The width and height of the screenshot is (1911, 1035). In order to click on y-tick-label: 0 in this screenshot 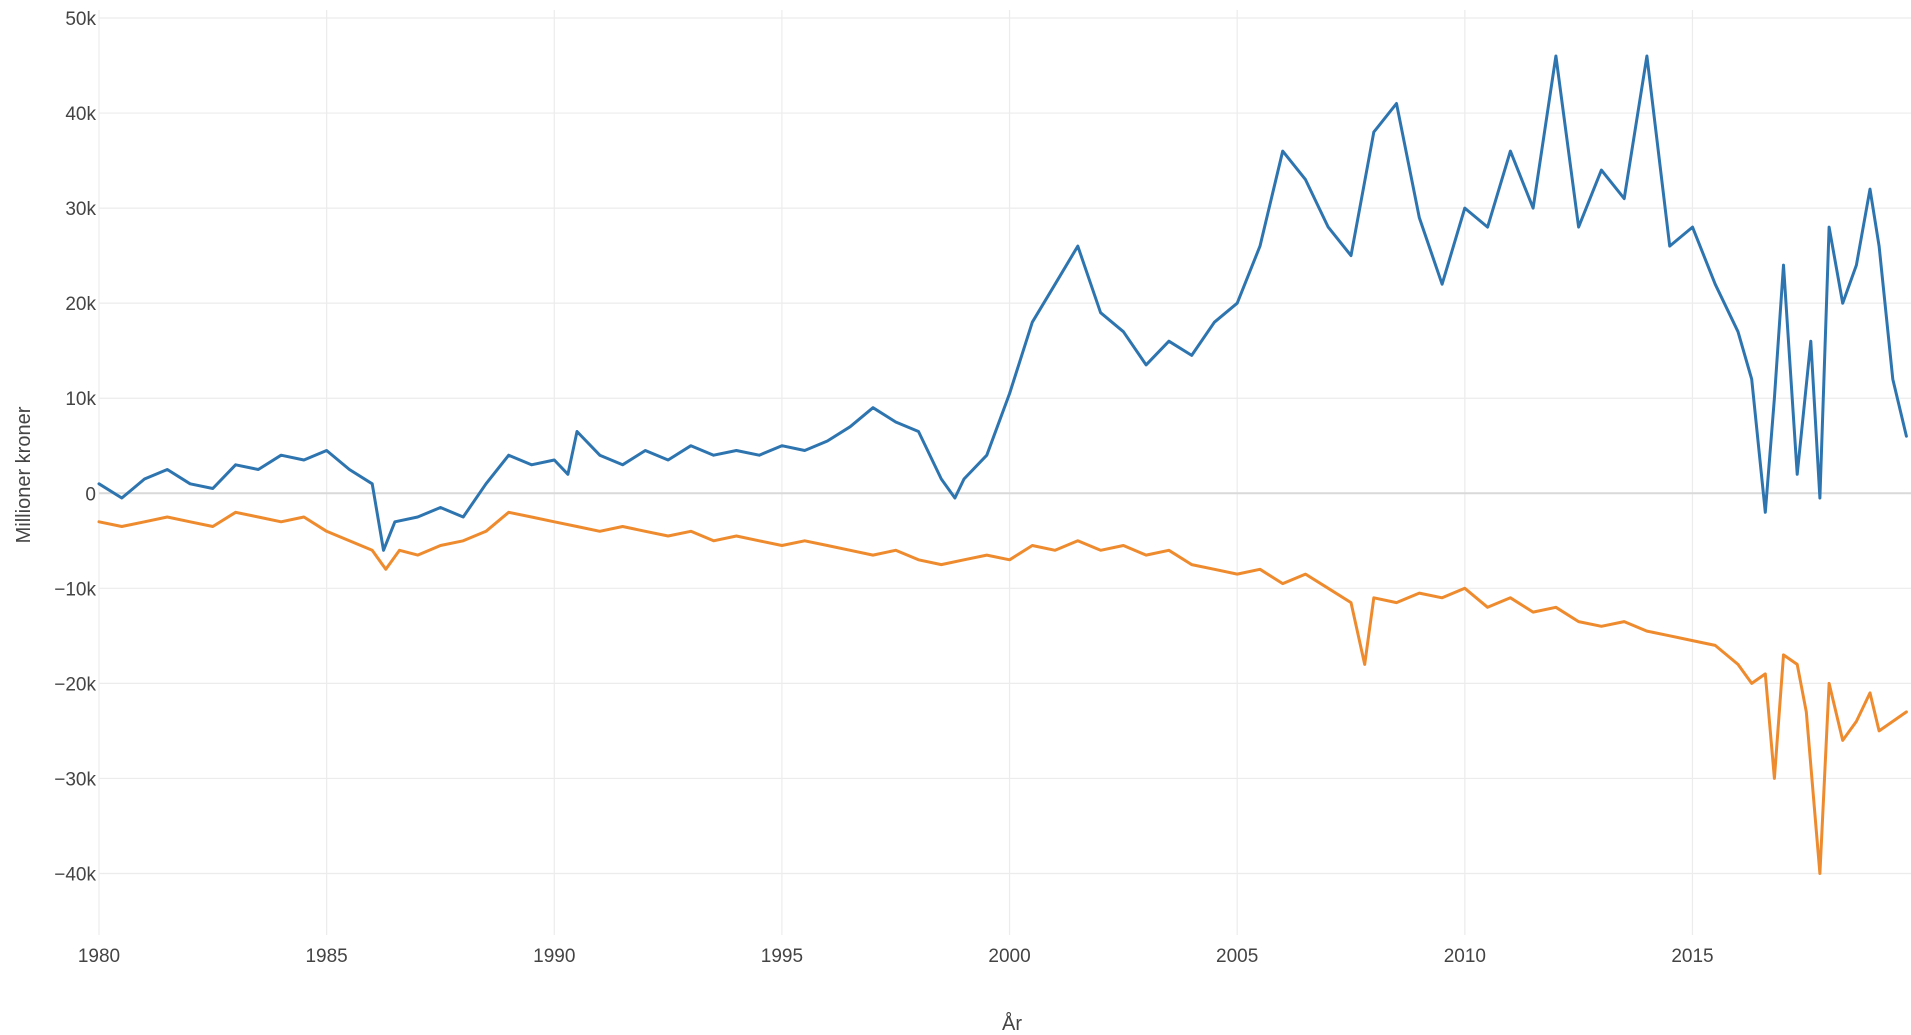, I will do `click(90, 494)`.